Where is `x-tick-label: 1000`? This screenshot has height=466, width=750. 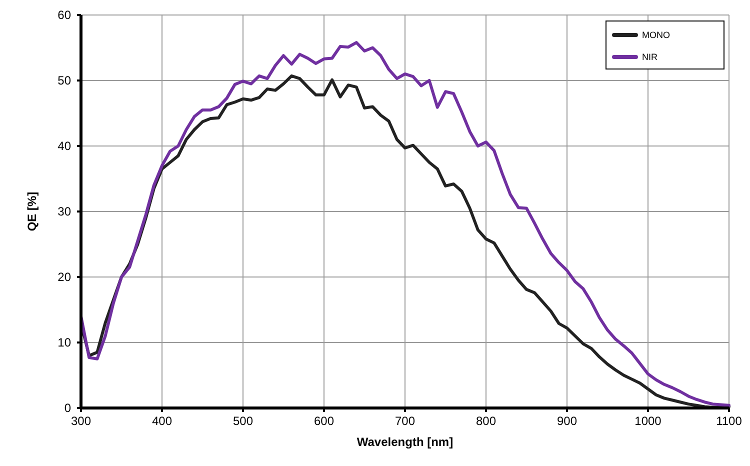 x-tick-label: 1000 is located at coordinates (648, 421).